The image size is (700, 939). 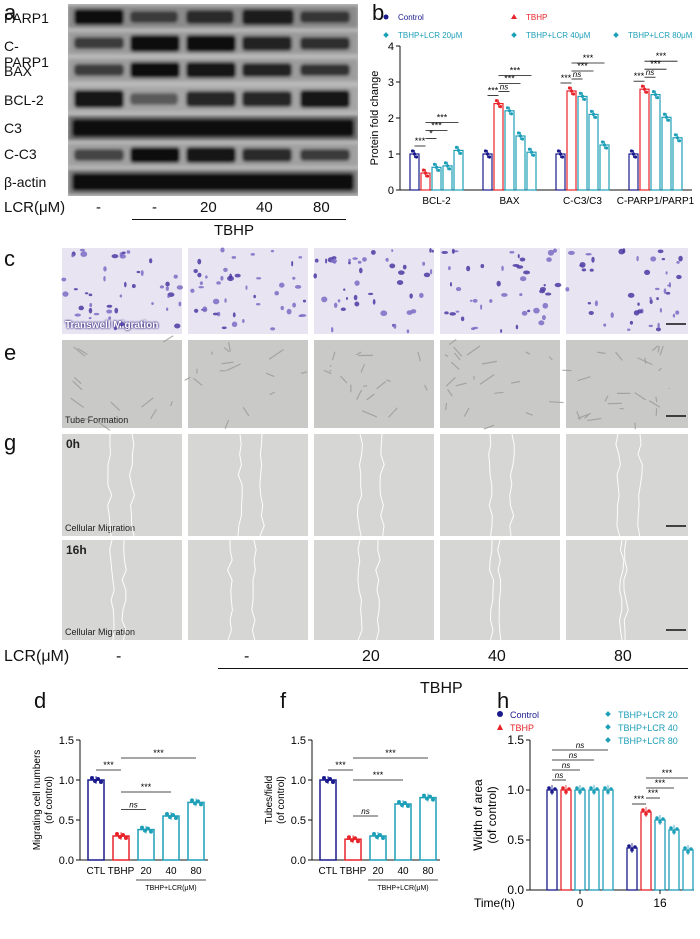 I want to click on blot-label-bax: BAX, so click(x=18, y=71).